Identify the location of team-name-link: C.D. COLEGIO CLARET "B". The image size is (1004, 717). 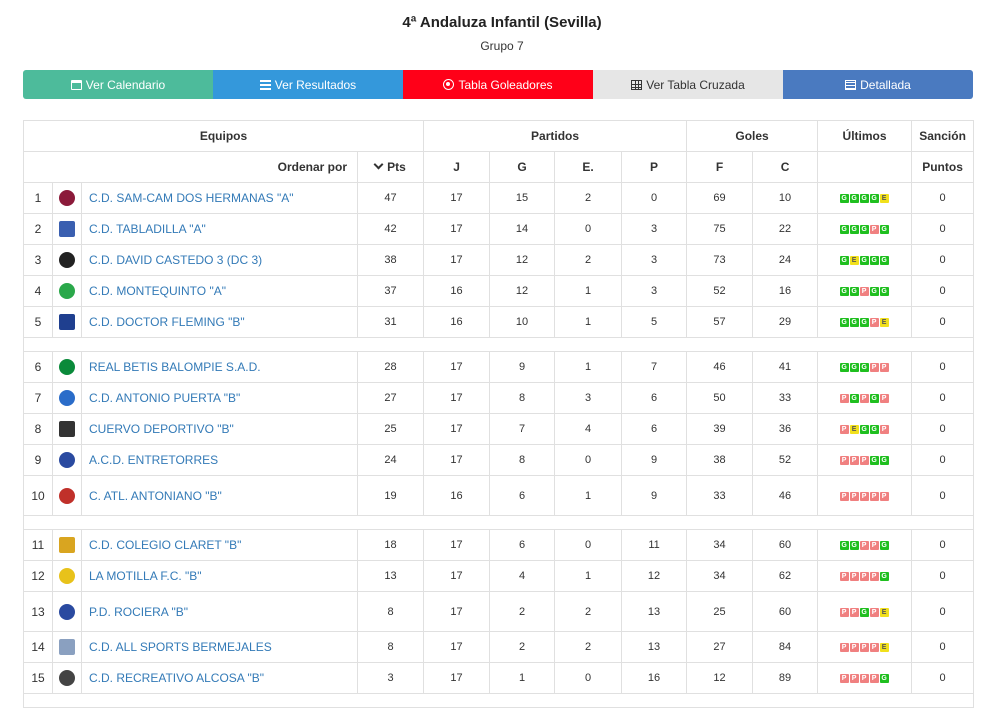
(219, 545).